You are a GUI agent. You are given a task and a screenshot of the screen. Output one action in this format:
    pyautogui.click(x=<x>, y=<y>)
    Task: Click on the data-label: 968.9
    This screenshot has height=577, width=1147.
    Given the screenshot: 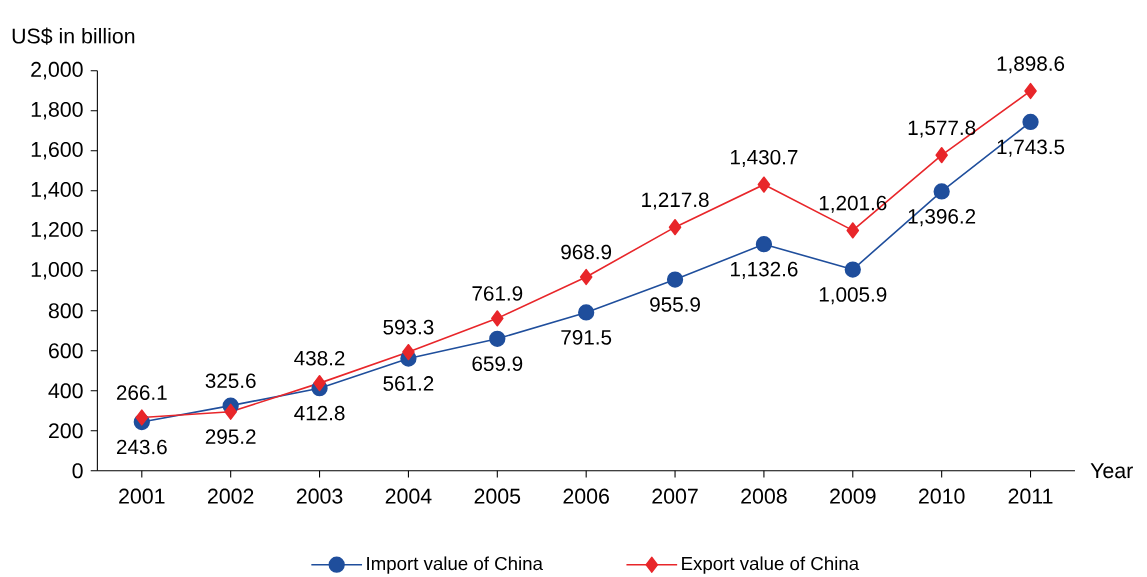 What is the action you would take?
    pyautogui.click(x=586, y=252)
    